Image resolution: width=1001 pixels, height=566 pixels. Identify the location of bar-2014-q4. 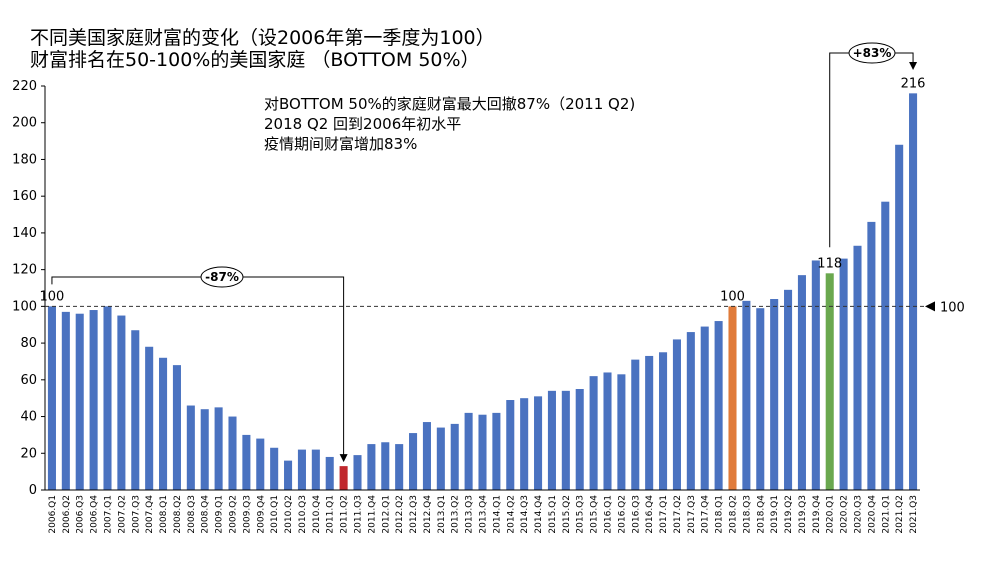
(538, 443).